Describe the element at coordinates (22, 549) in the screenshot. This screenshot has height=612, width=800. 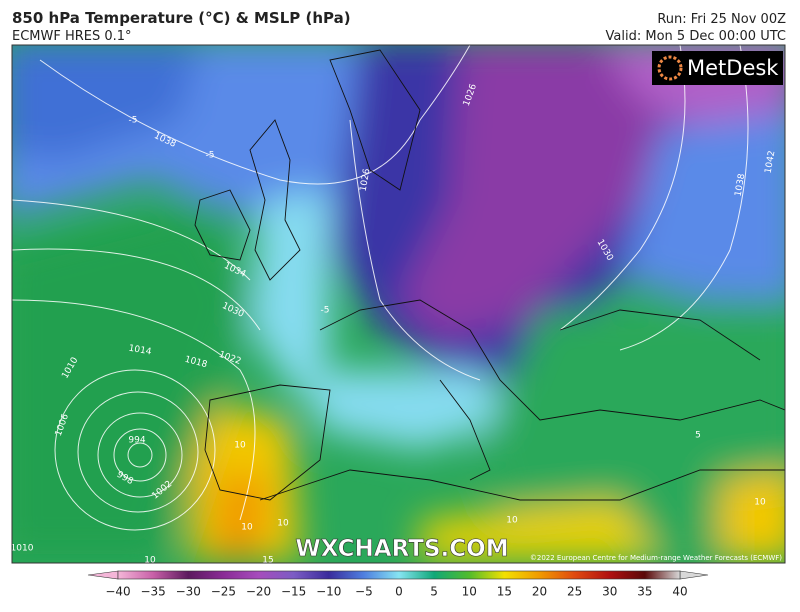
I see `contour-label: 1010` at that location.